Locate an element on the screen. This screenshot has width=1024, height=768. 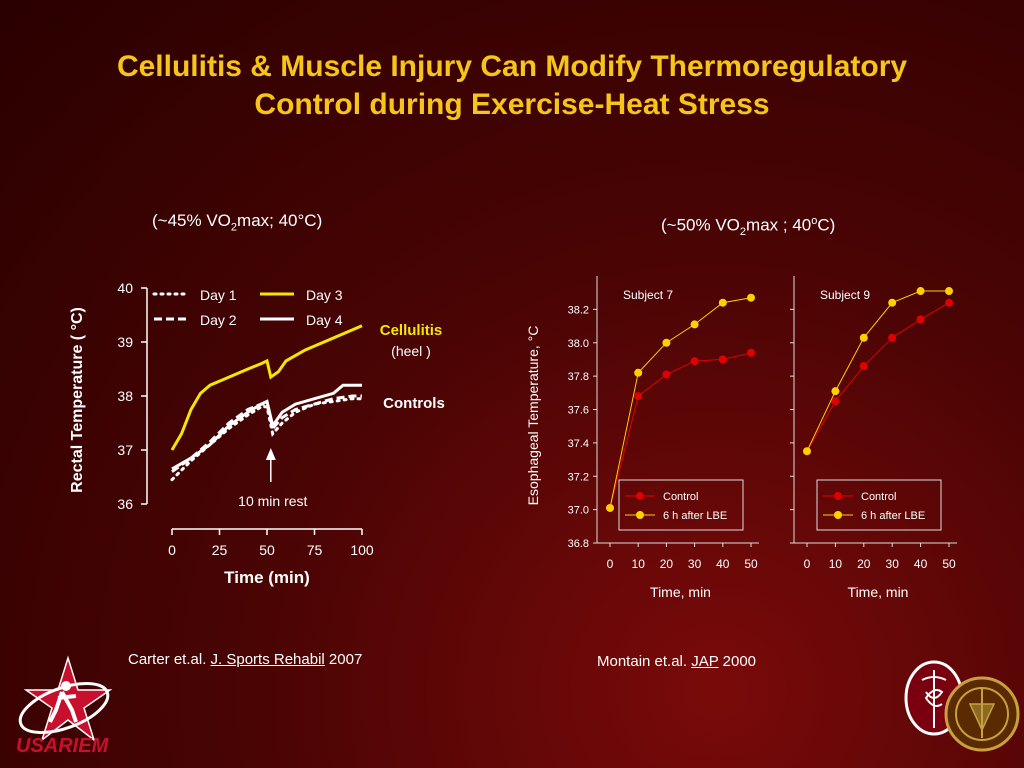
right-citation: Montain et.al. JAP 2000 is located at coordinates (677, 661).